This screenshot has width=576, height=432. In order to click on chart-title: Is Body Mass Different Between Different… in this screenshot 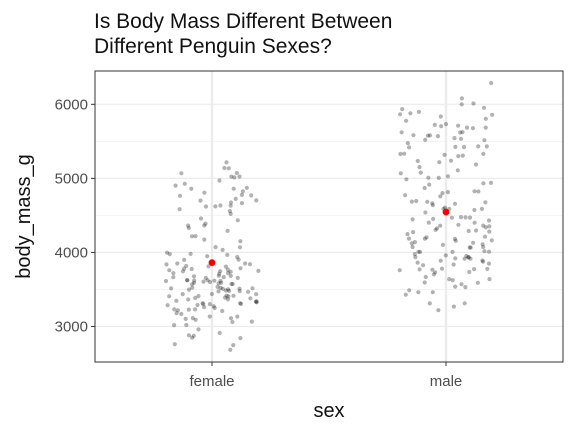, I will do `click(329, 34)`.